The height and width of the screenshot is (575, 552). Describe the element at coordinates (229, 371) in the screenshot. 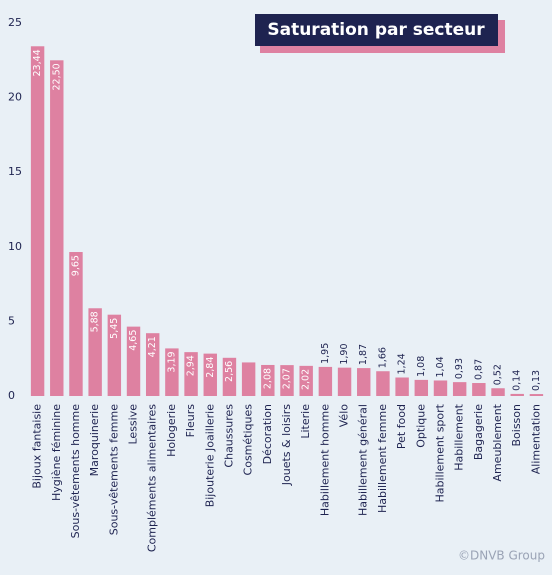

I see `value-label: 2,56` at that location.